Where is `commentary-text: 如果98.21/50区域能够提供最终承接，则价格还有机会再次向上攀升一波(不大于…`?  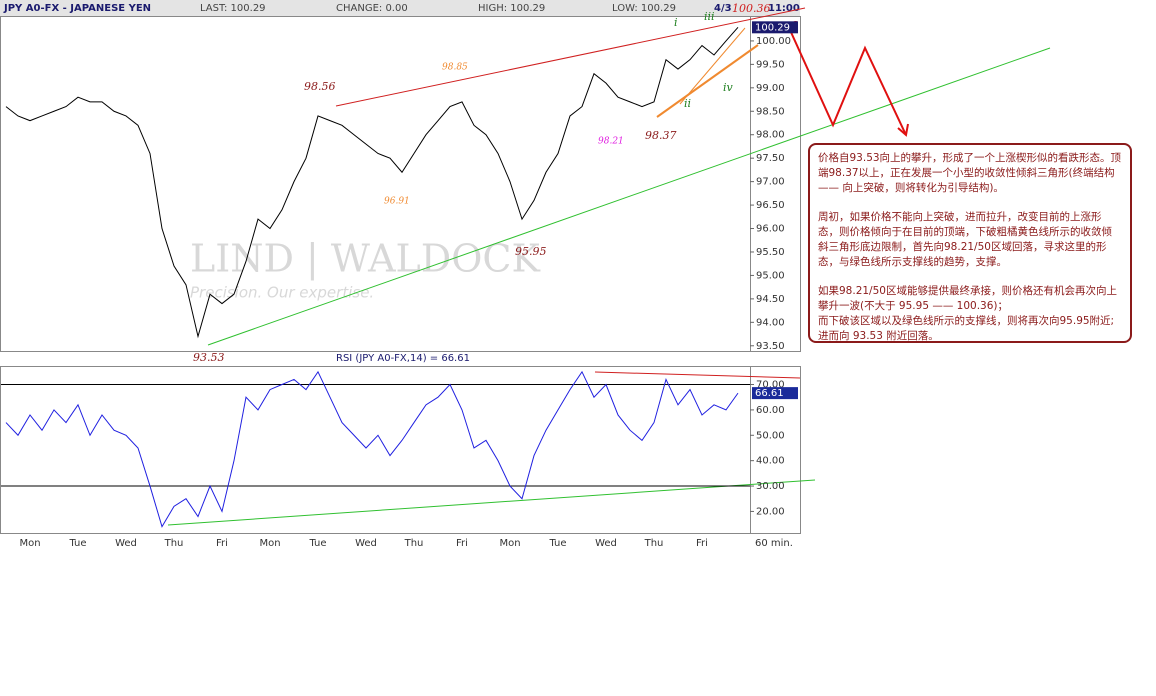 commentary-text: 如果98.21/50区域能够提供最终承接，则价格还有机会再次向上攀升一波(不大于… is located at coordinates (967, 298).